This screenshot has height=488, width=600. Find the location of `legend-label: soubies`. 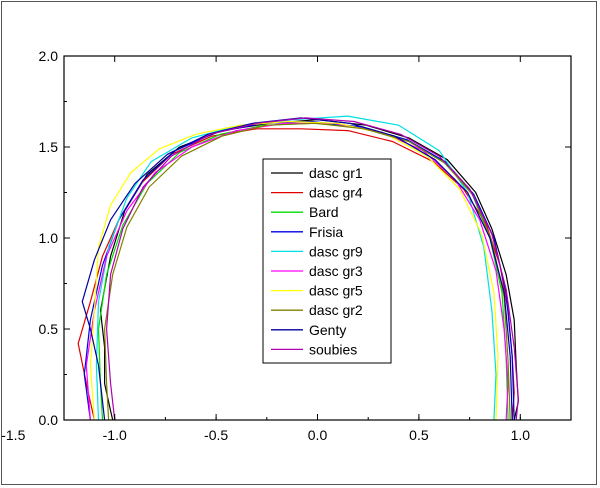

legend-label: soubies is located at coordinates (333, 349).